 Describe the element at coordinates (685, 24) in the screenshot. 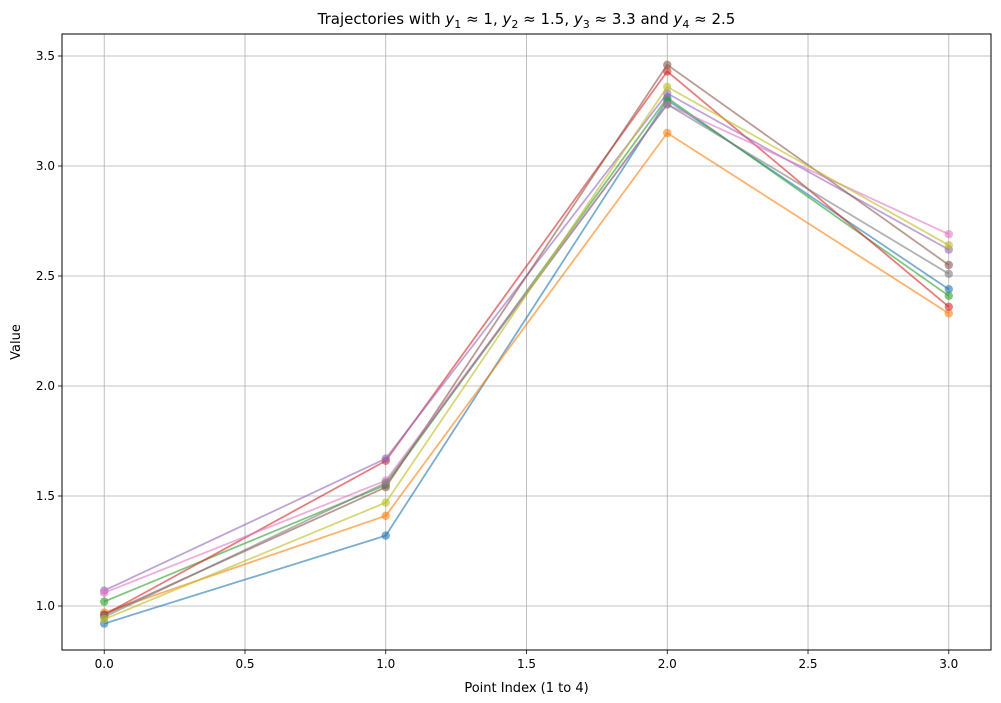

I see `title-part: 4` at that location.